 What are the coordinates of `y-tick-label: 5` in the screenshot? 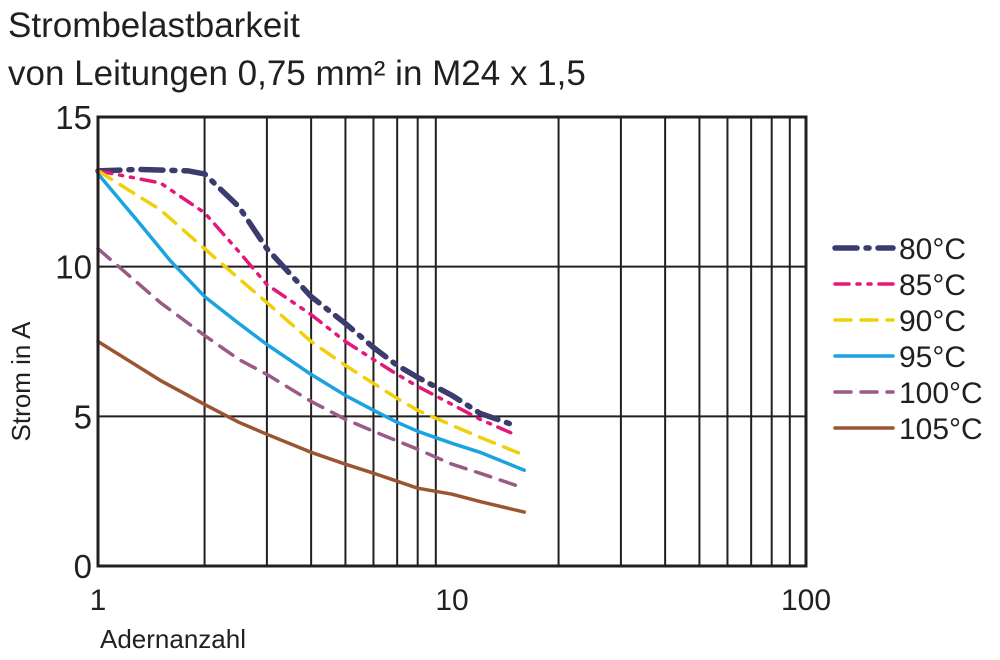 It's located at (83, 416).